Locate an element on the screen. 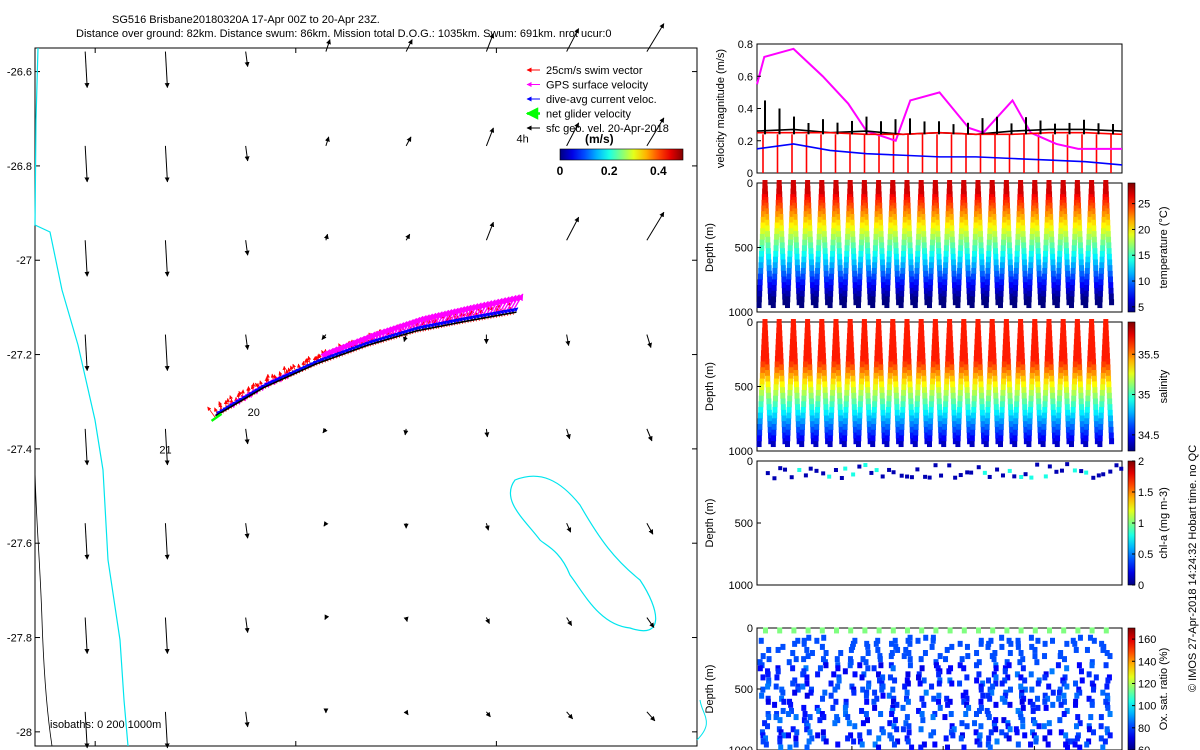  legend-entry: 25cm/s swim vector is located at coordinates (594, 71).